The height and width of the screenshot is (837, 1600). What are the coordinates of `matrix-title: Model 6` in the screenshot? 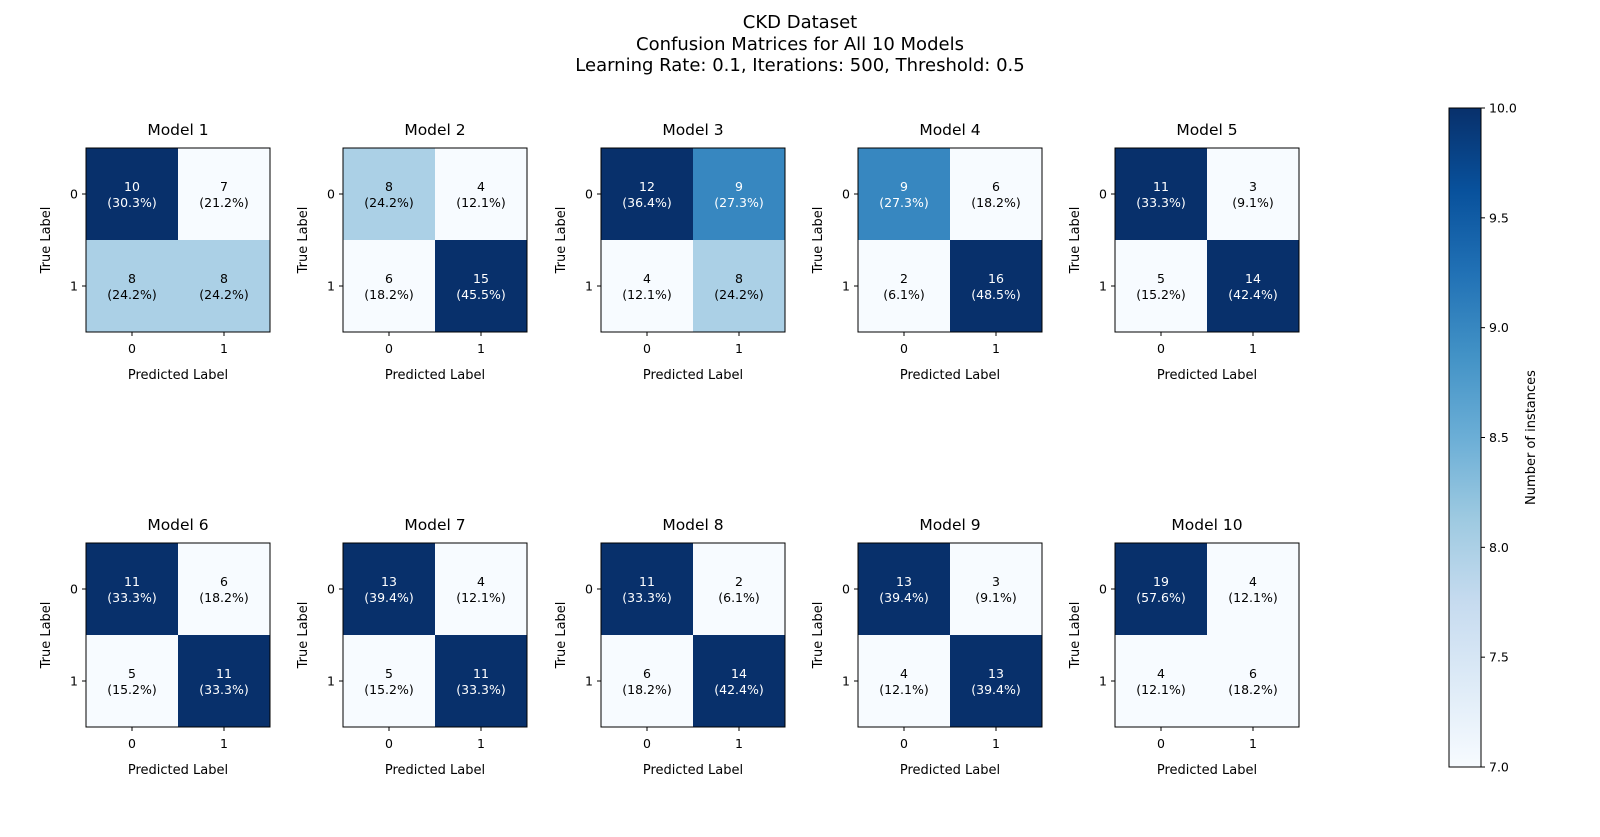 It's located at (177, 525).